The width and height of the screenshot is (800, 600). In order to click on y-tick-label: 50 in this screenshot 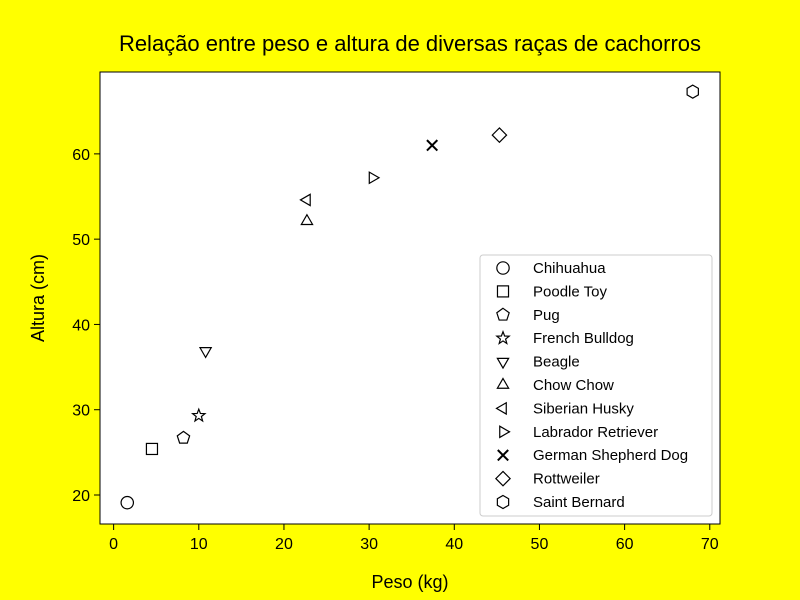, I will do `click(81, 240)`.